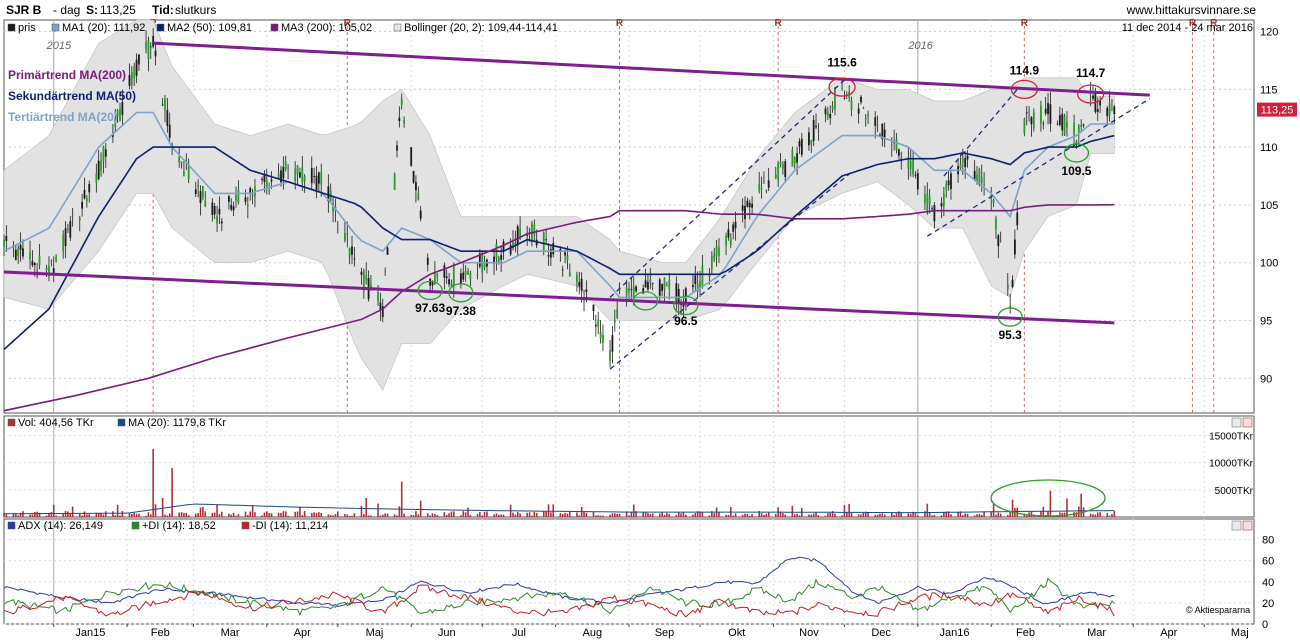 This screenshot has width=1300, height=643. Describe the element at coordinates (230, 633) in the screenshot. I see `x-axis-label: Mar` at that location.